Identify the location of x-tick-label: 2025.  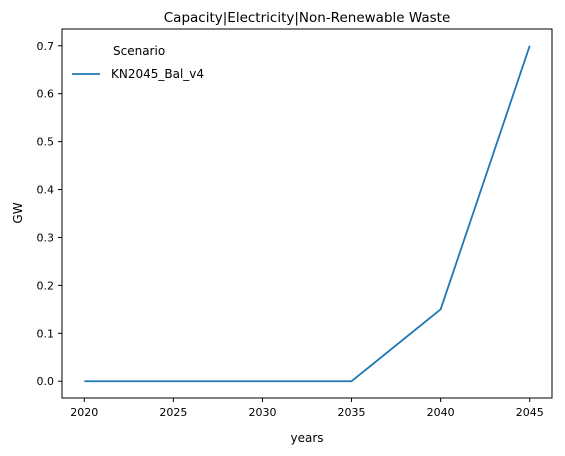
(173, 412).